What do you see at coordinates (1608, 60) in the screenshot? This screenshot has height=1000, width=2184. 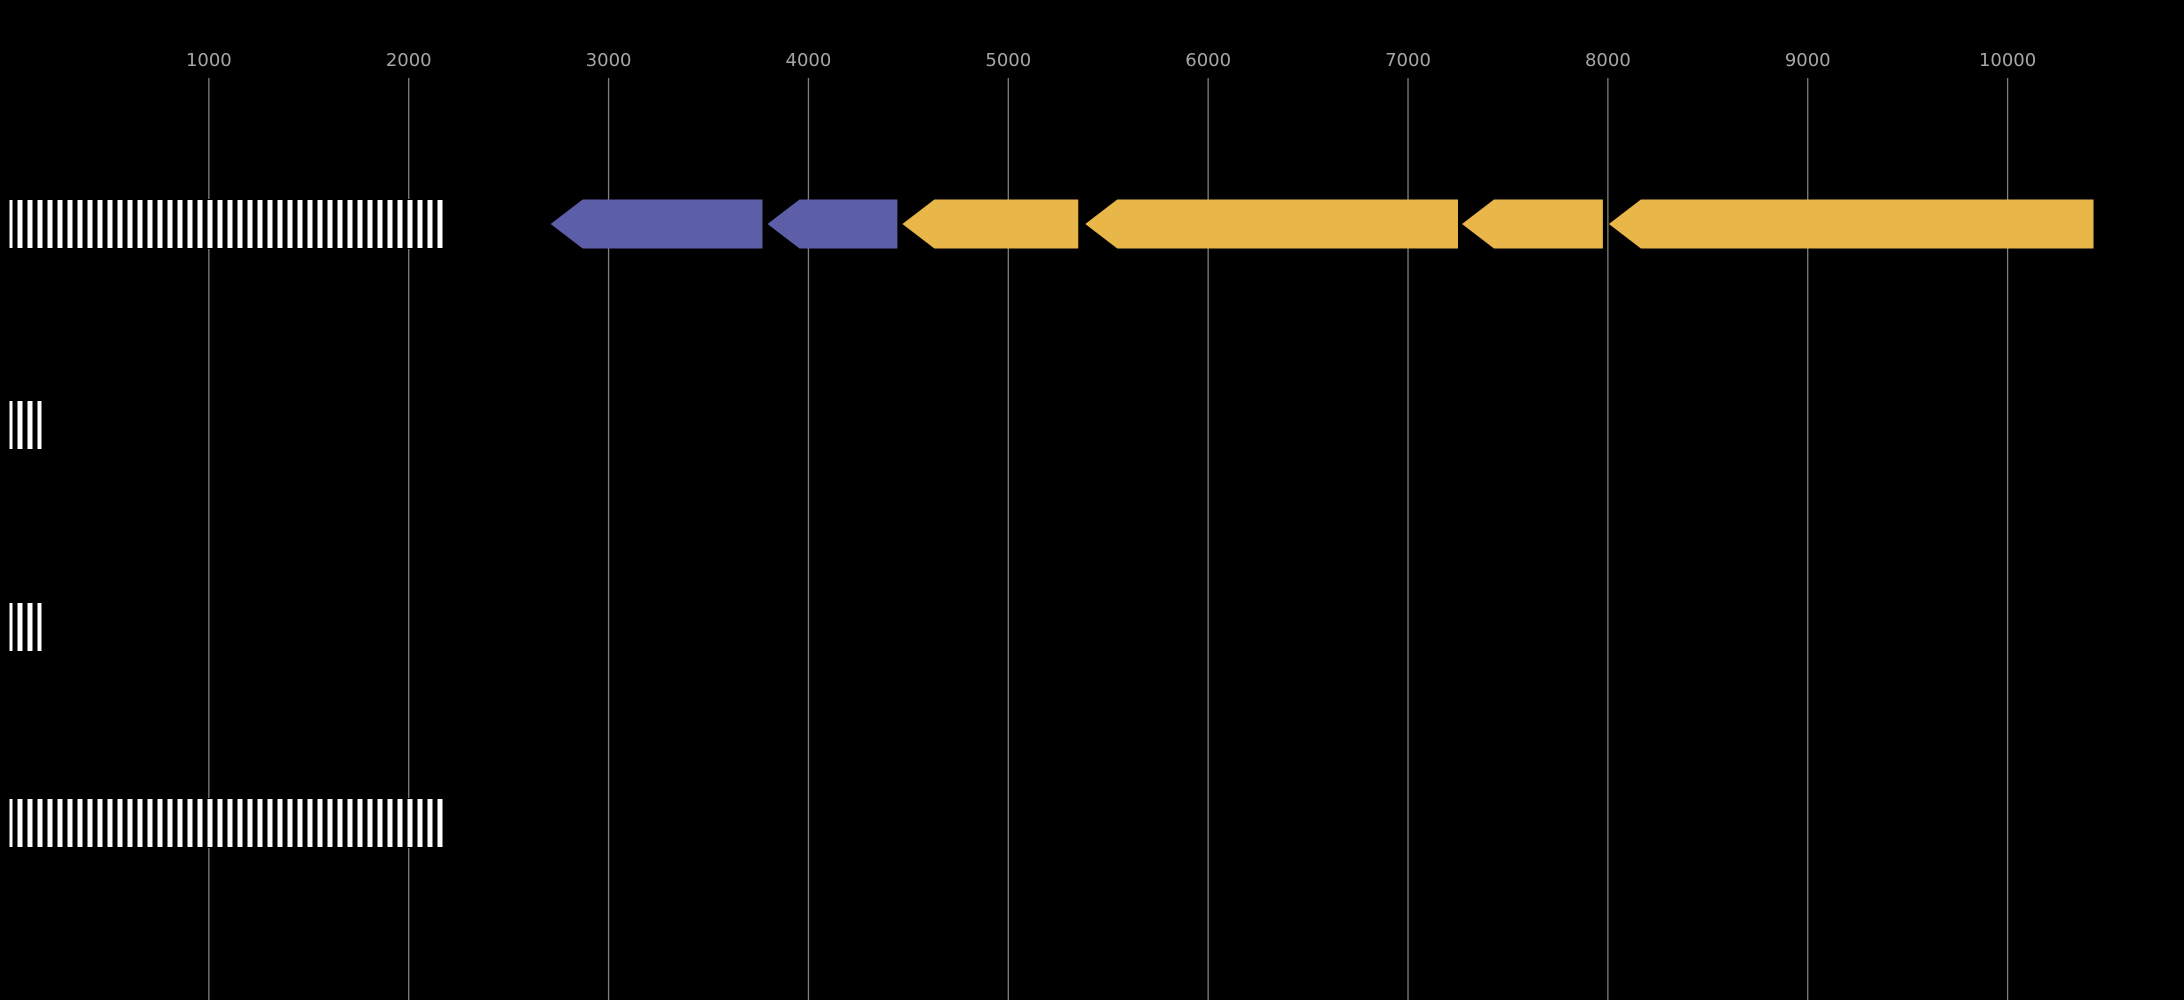 I see `axis-tick-label: 8000` at bounding box center [1608, 60].